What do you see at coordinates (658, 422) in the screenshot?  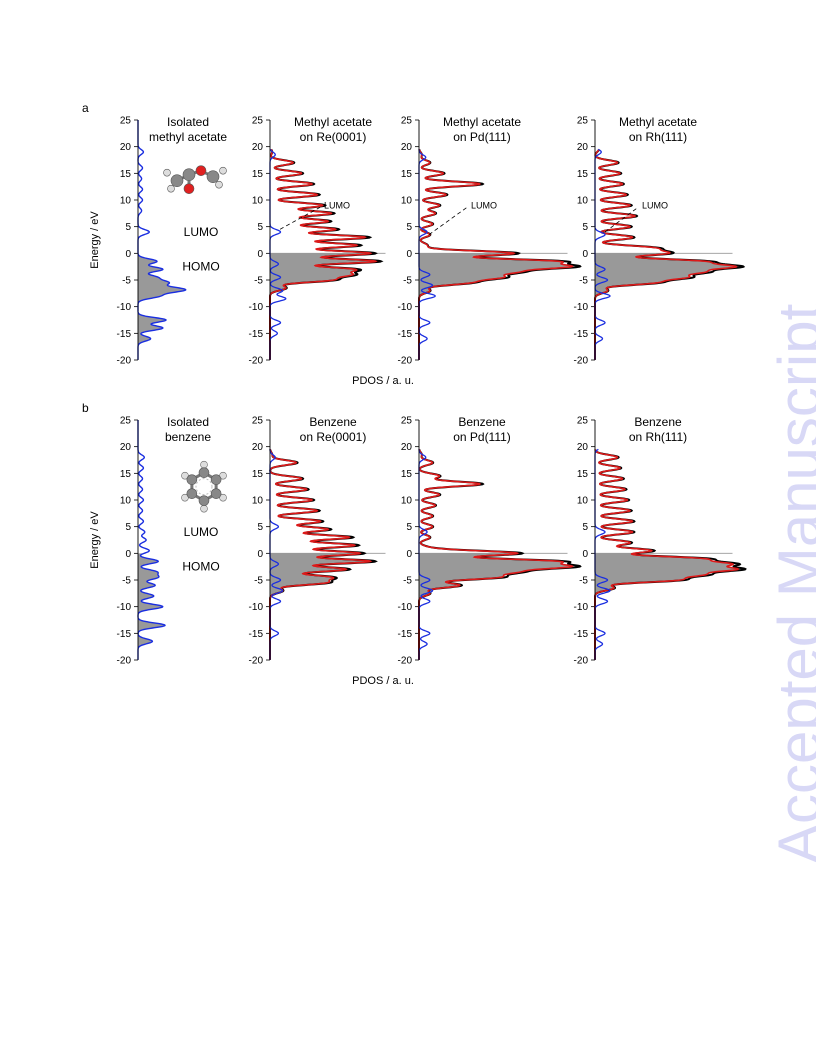 I see `subplot-title: Benzene` at bounding box center [658, 422].